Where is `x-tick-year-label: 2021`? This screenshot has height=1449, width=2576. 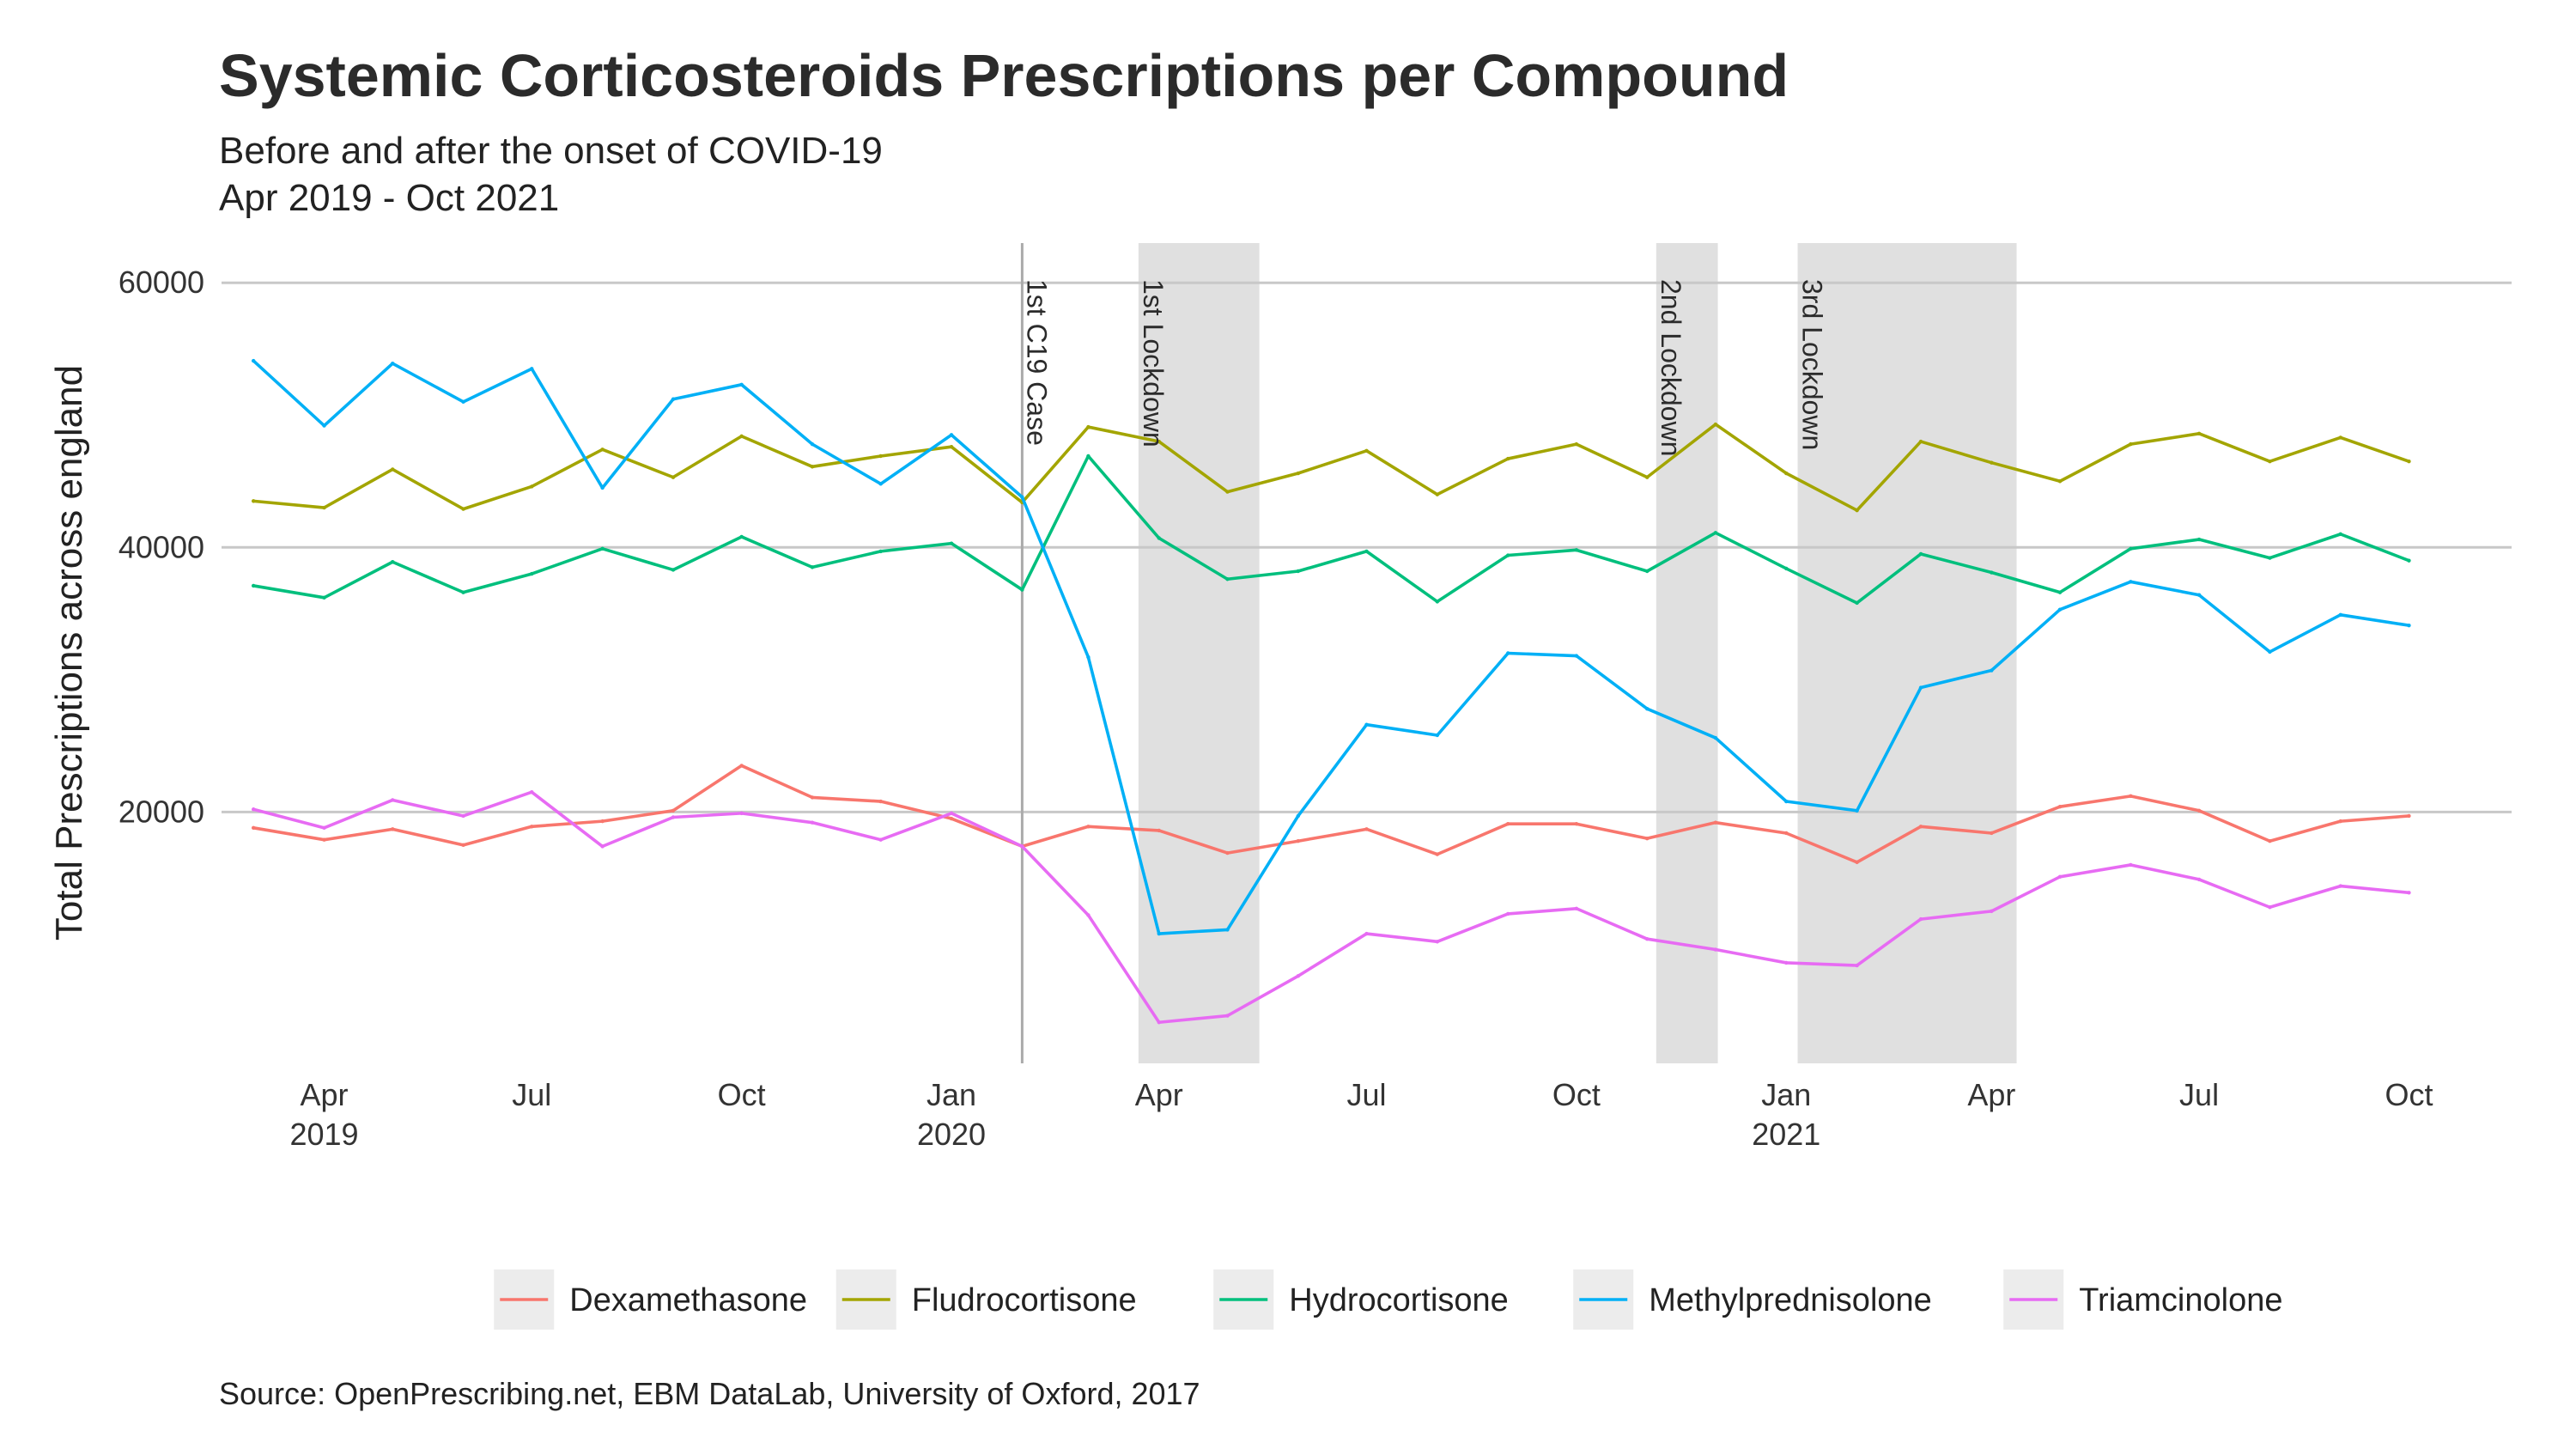
x-tick-year-label: 2021 is located at coordinates (1786, 1134).